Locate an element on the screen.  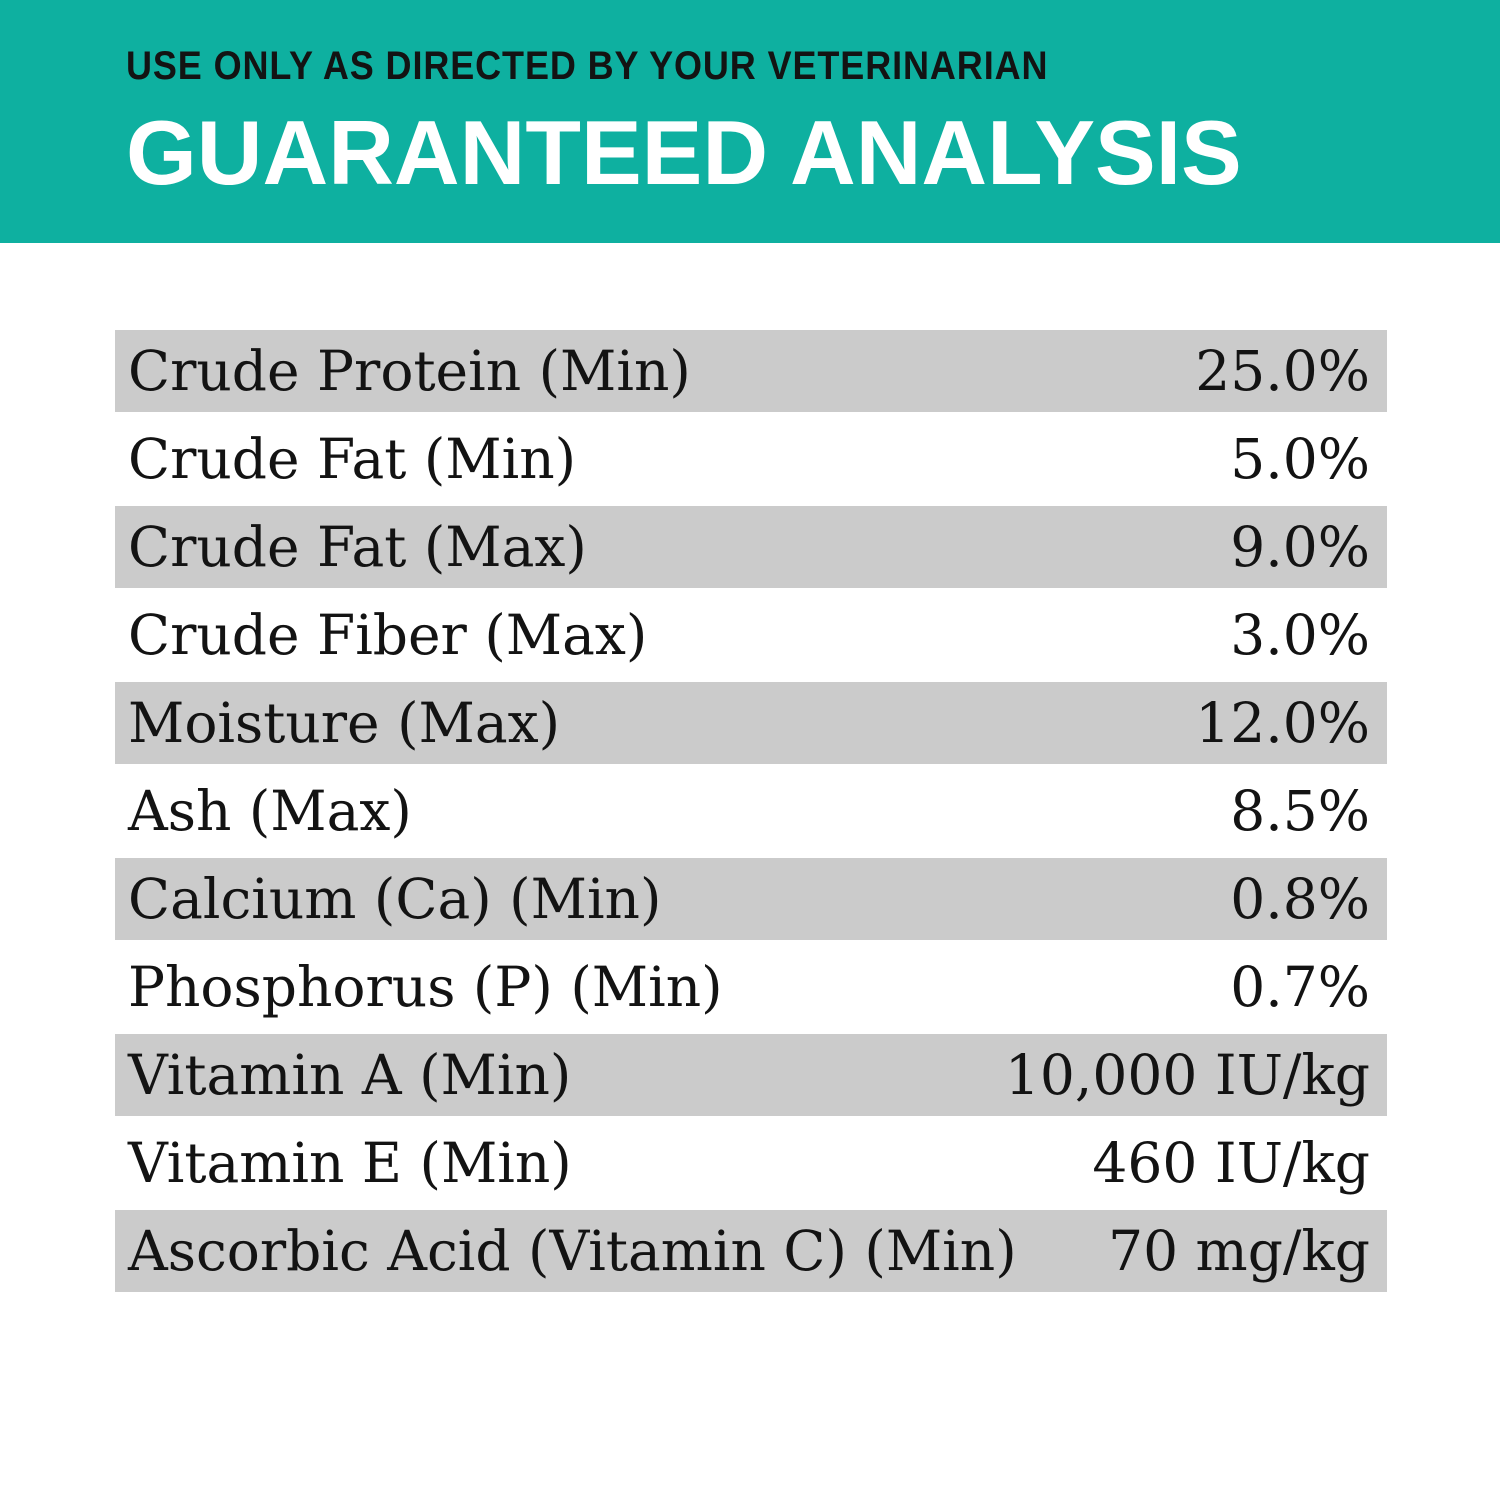
nutrient-label: Moisture (Max) is located at coordinates (344, 722).